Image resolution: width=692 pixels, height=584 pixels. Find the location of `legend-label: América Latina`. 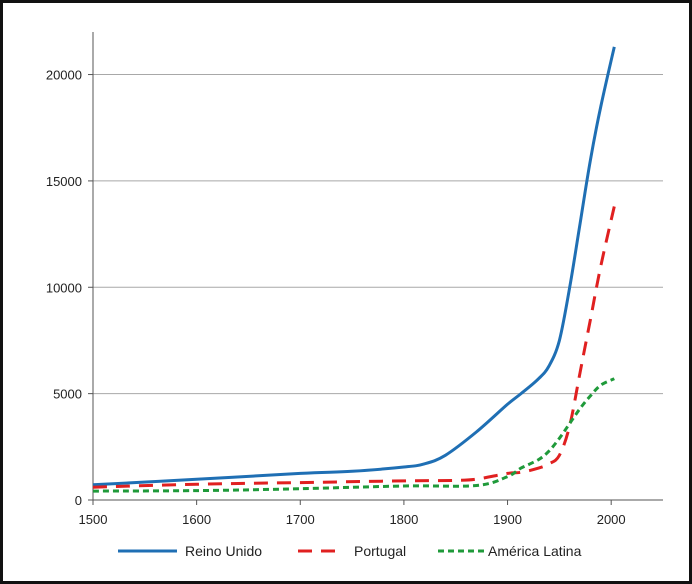

legend-label: América Latina is located at coordinates (535, 551).